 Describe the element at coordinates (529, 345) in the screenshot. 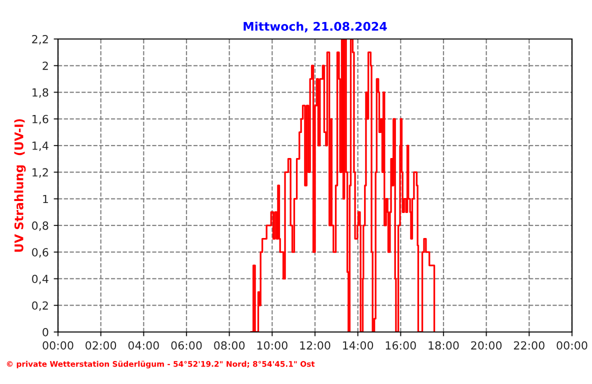

I see `x-tick-label: 22:00` at that location.